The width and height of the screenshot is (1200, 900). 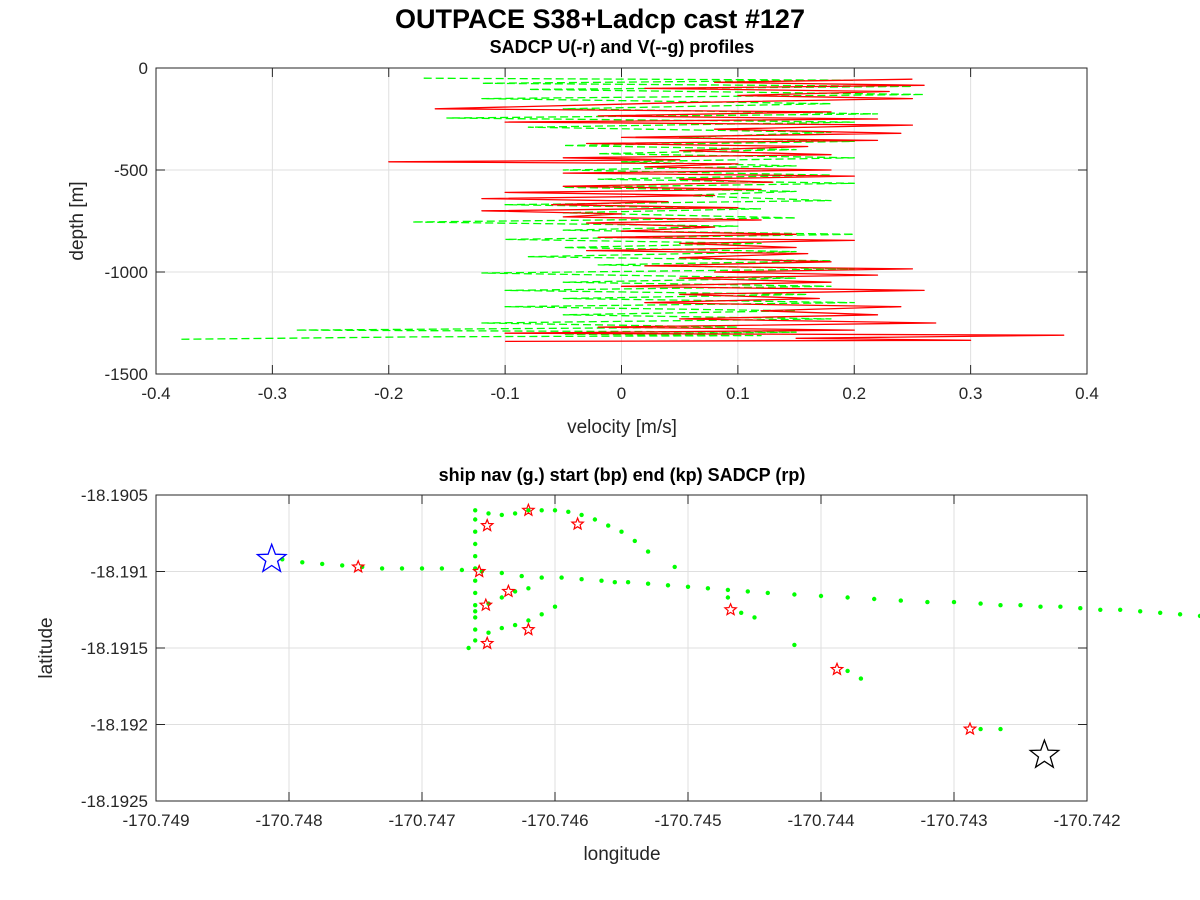 I want to click on nav-y-tick-label: -18.1915, so click(x=114, y=648).